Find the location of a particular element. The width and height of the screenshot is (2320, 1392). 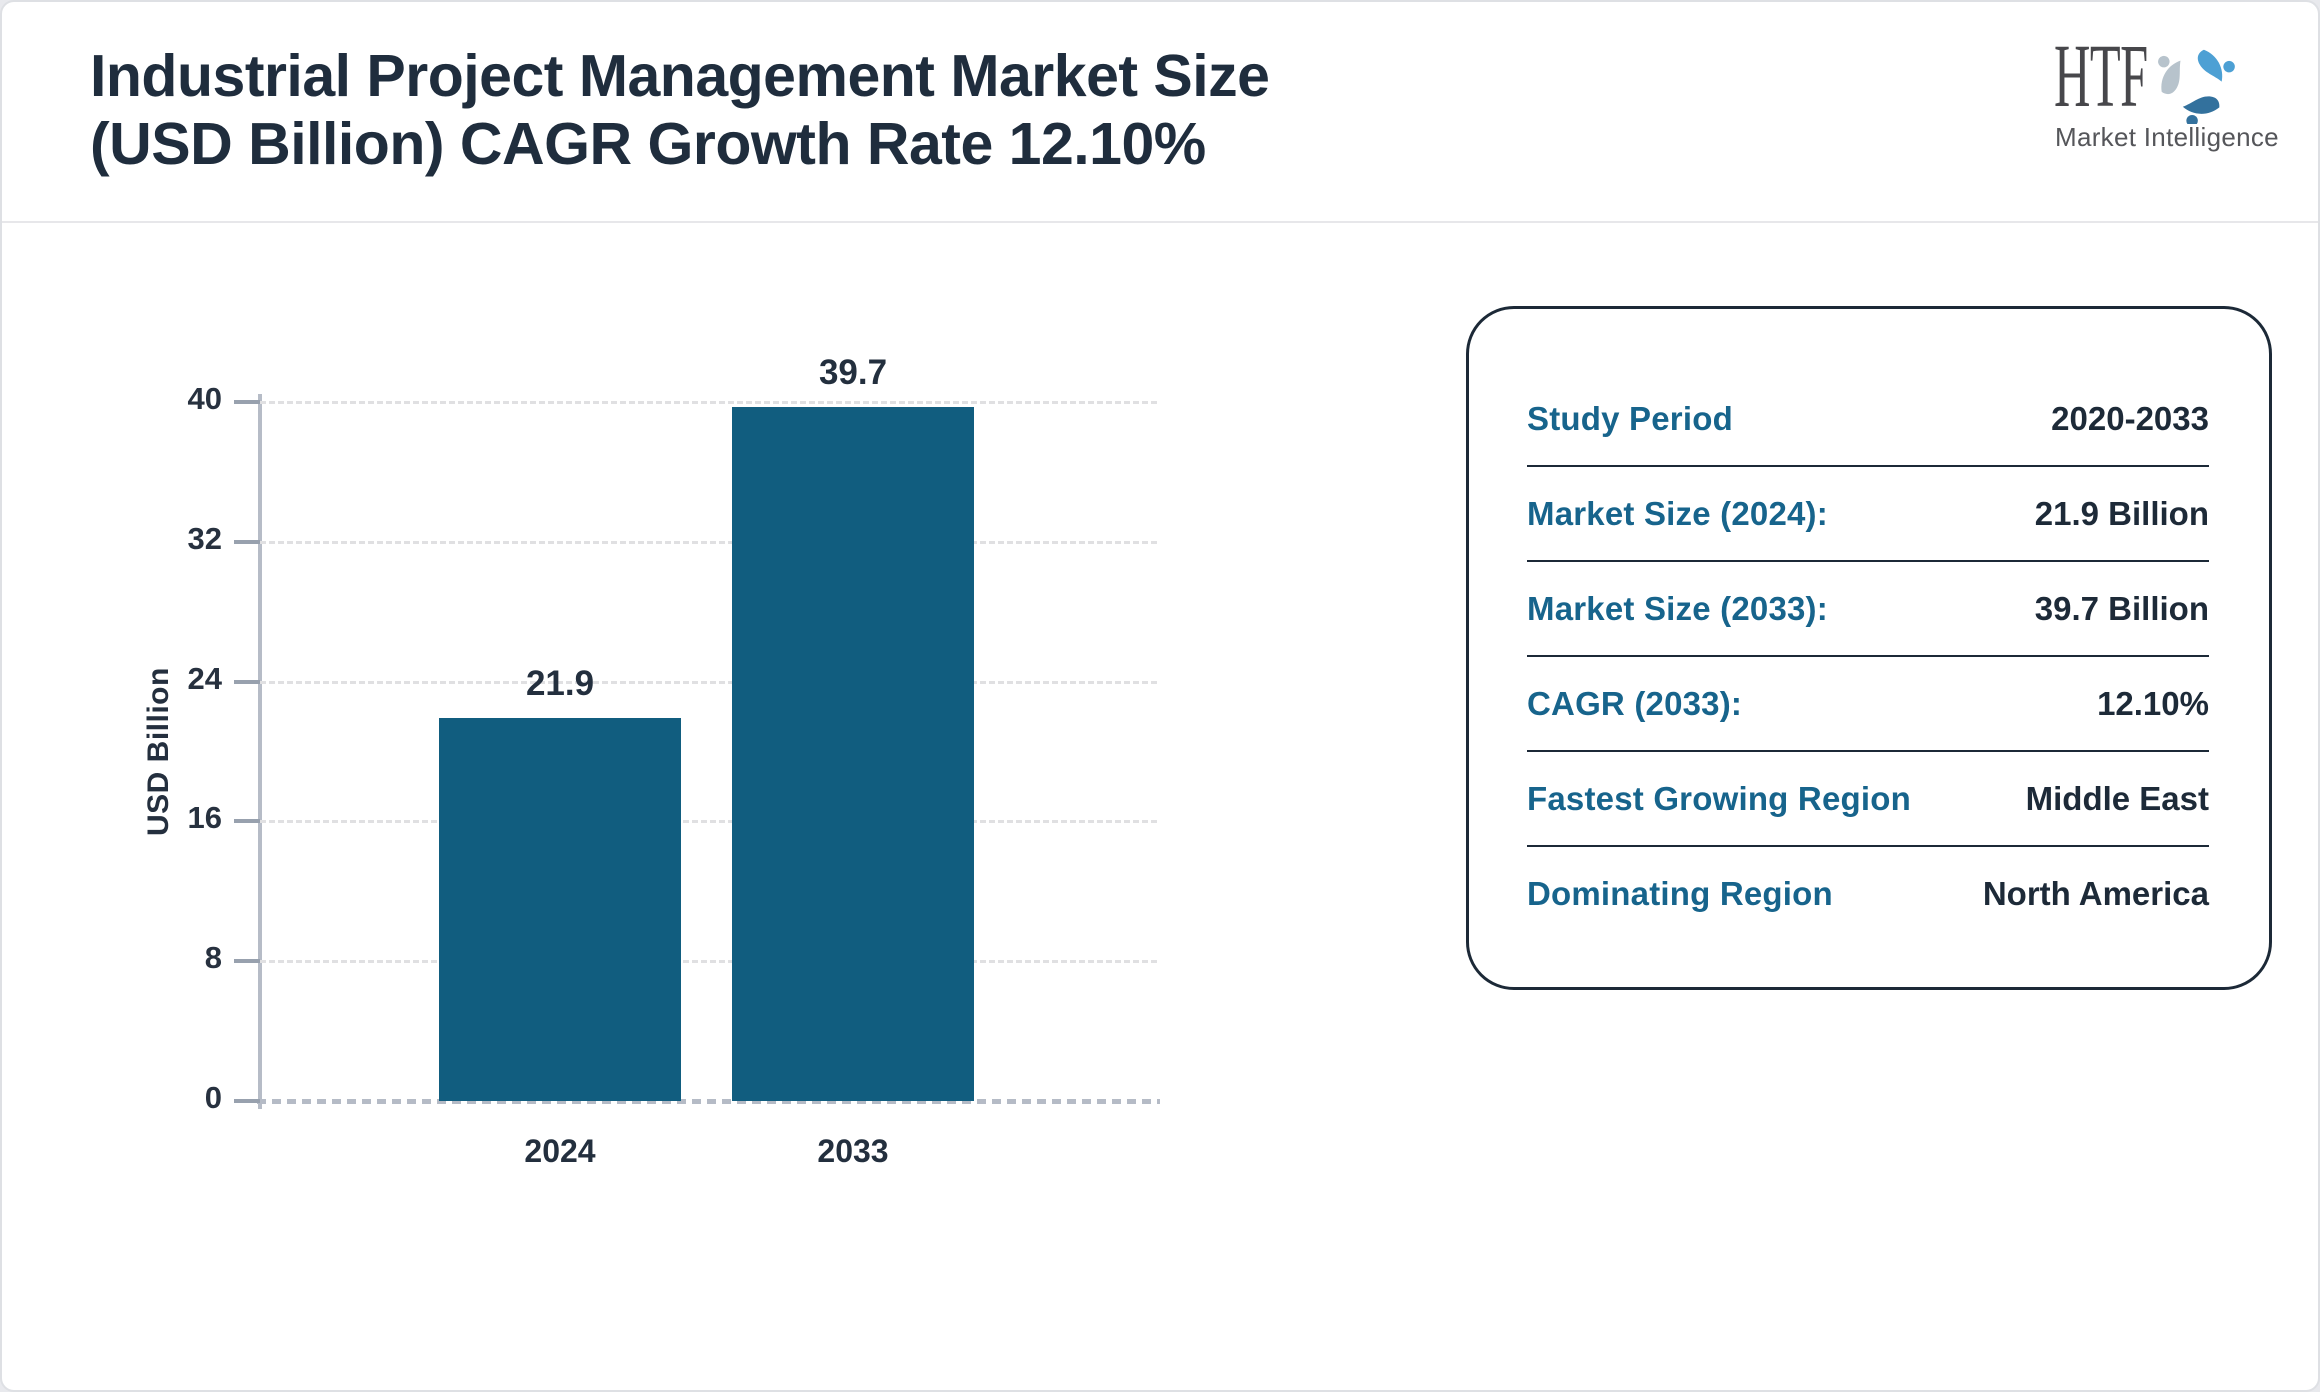

y-axis-tick-label: 32 is located at coordinates (204, 538).